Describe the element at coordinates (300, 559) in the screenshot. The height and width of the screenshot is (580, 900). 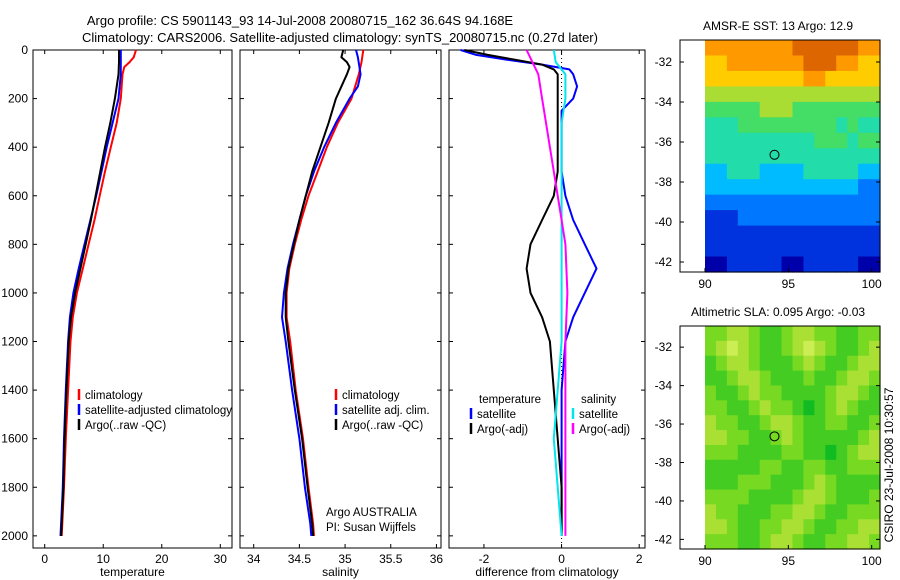
I see `salinity-xtick-label: 34.5` at that location.